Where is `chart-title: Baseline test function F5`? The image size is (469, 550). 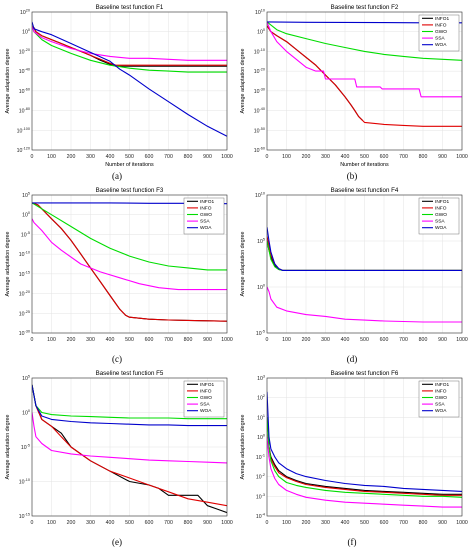 chart-title: Baseline test function F5 is located at coordinates (130, 373).